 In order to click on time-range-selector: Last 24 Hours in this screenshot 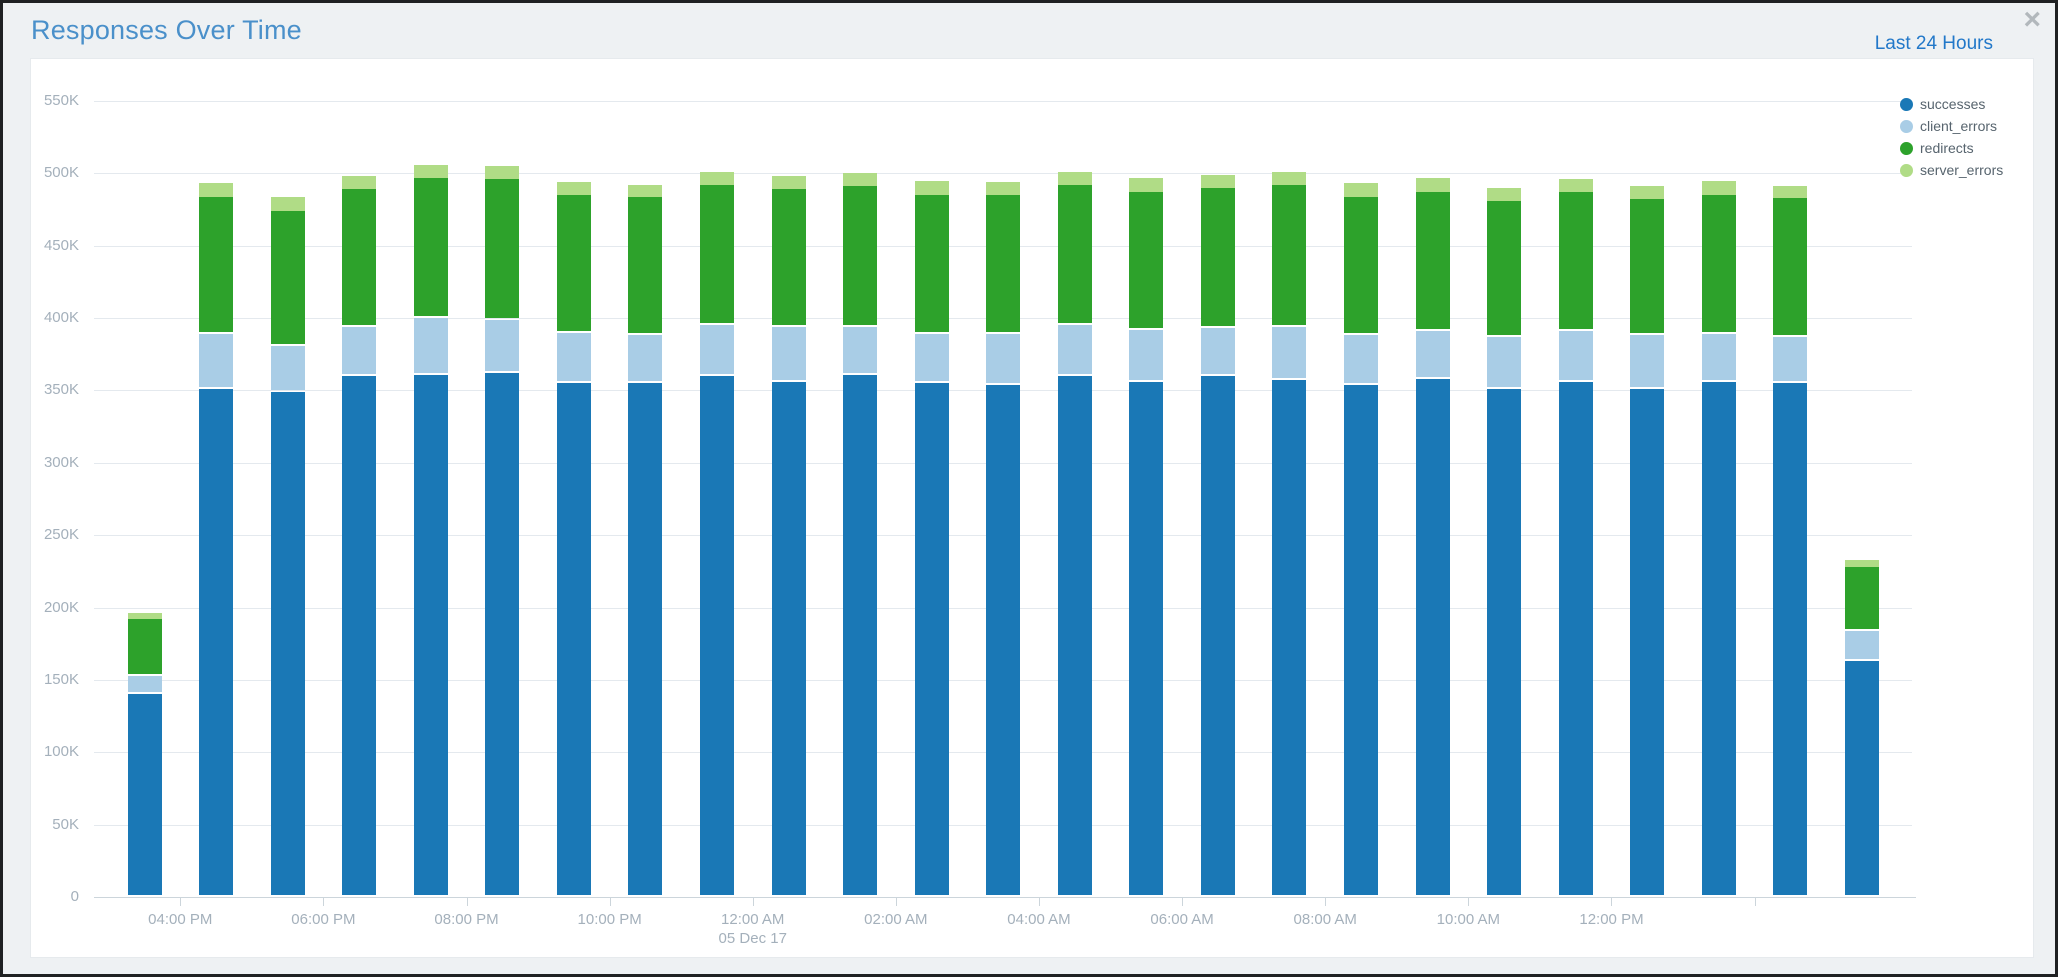, I will do `click(1933, 43)`.